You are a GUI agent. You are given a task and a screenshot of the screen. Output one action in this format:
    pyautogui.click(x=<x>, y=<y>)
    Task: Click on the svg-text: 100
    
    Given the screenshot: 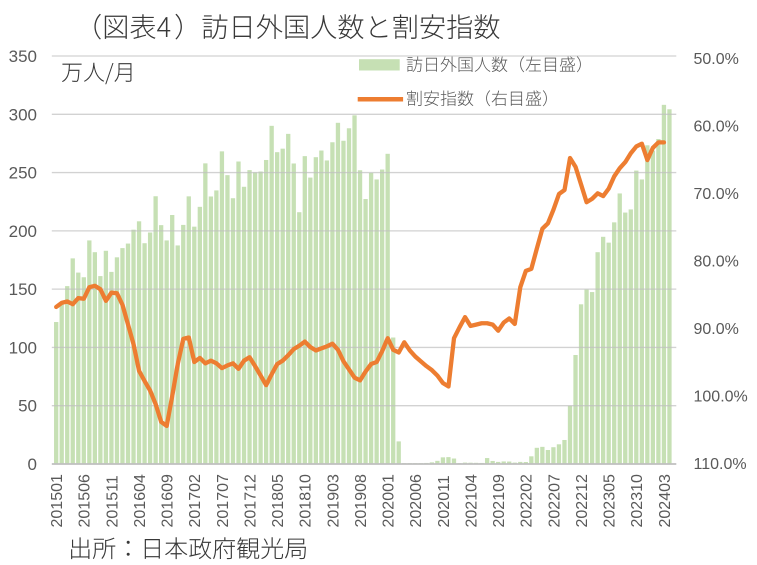 What is the action you would take?
    pyautogui.click(x=23, y=347)
    